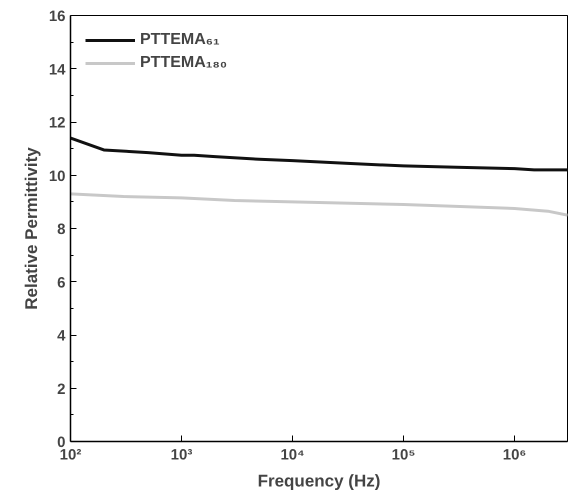 The image size is (579, 497). Describe the element at coordinates (404, 455) in the screenshot. I see `x-tick-label: 10⁵` at that location.